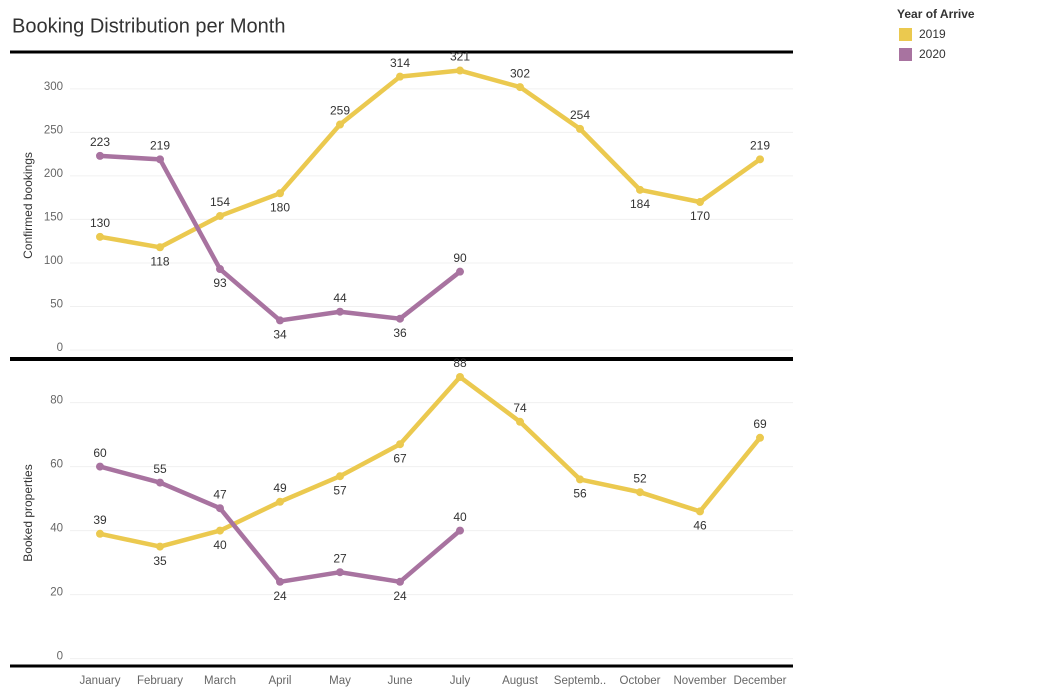 This screenshot has width=1061, height=692. What do you see at coordinates (905, 34) in the screenshot?
I see `legend-swatch` at bounding box center [905, 34].